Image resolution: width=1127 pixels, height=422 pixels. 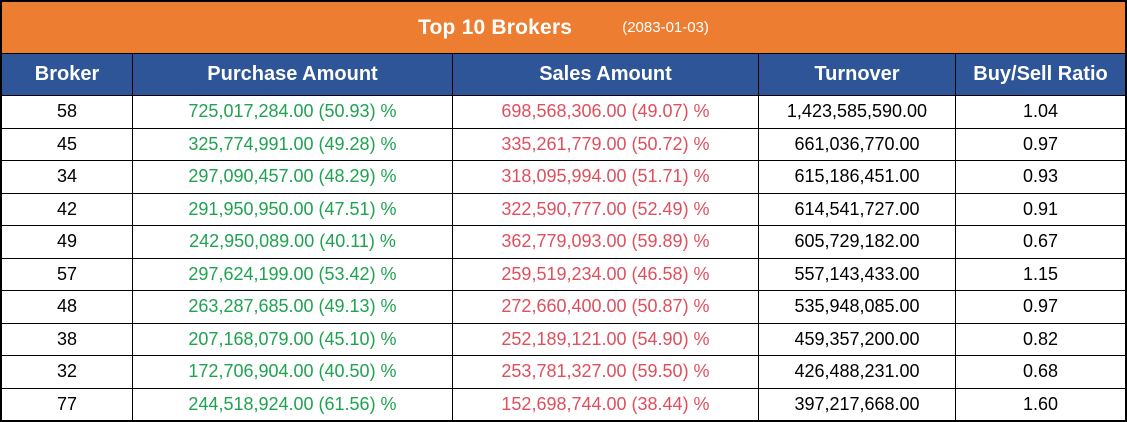 I want to click on cell-sales-amount: 698,568,306.00 (49.07) %, so click(x=606, y=112).